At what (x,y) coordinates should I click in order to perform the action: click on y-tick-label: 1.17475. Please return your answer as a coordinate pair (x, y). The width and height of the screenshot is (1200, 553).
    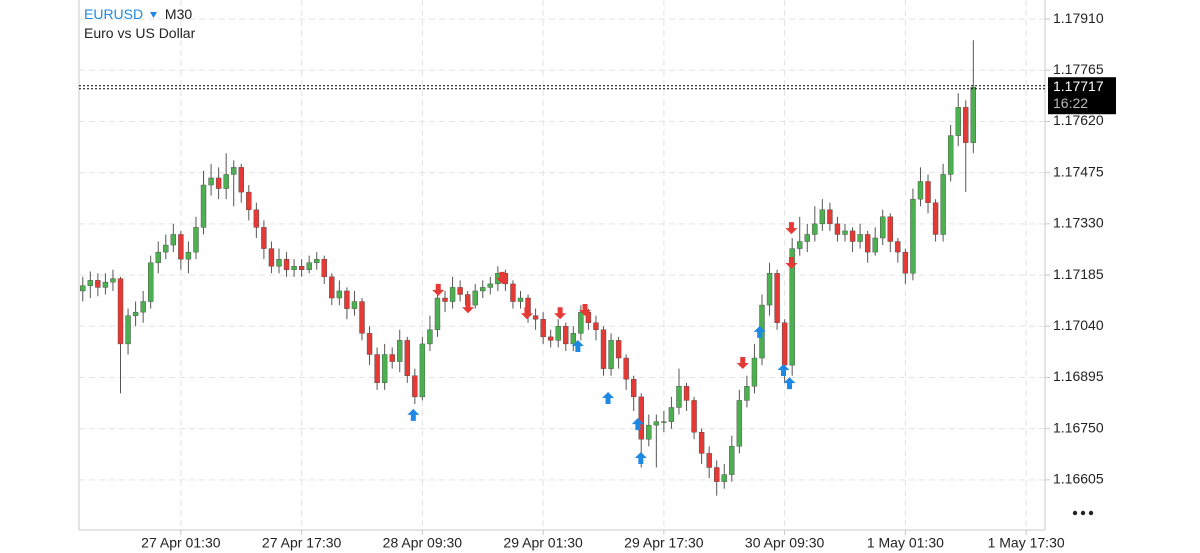
    Looking at the image, I should click on (1078, 171).